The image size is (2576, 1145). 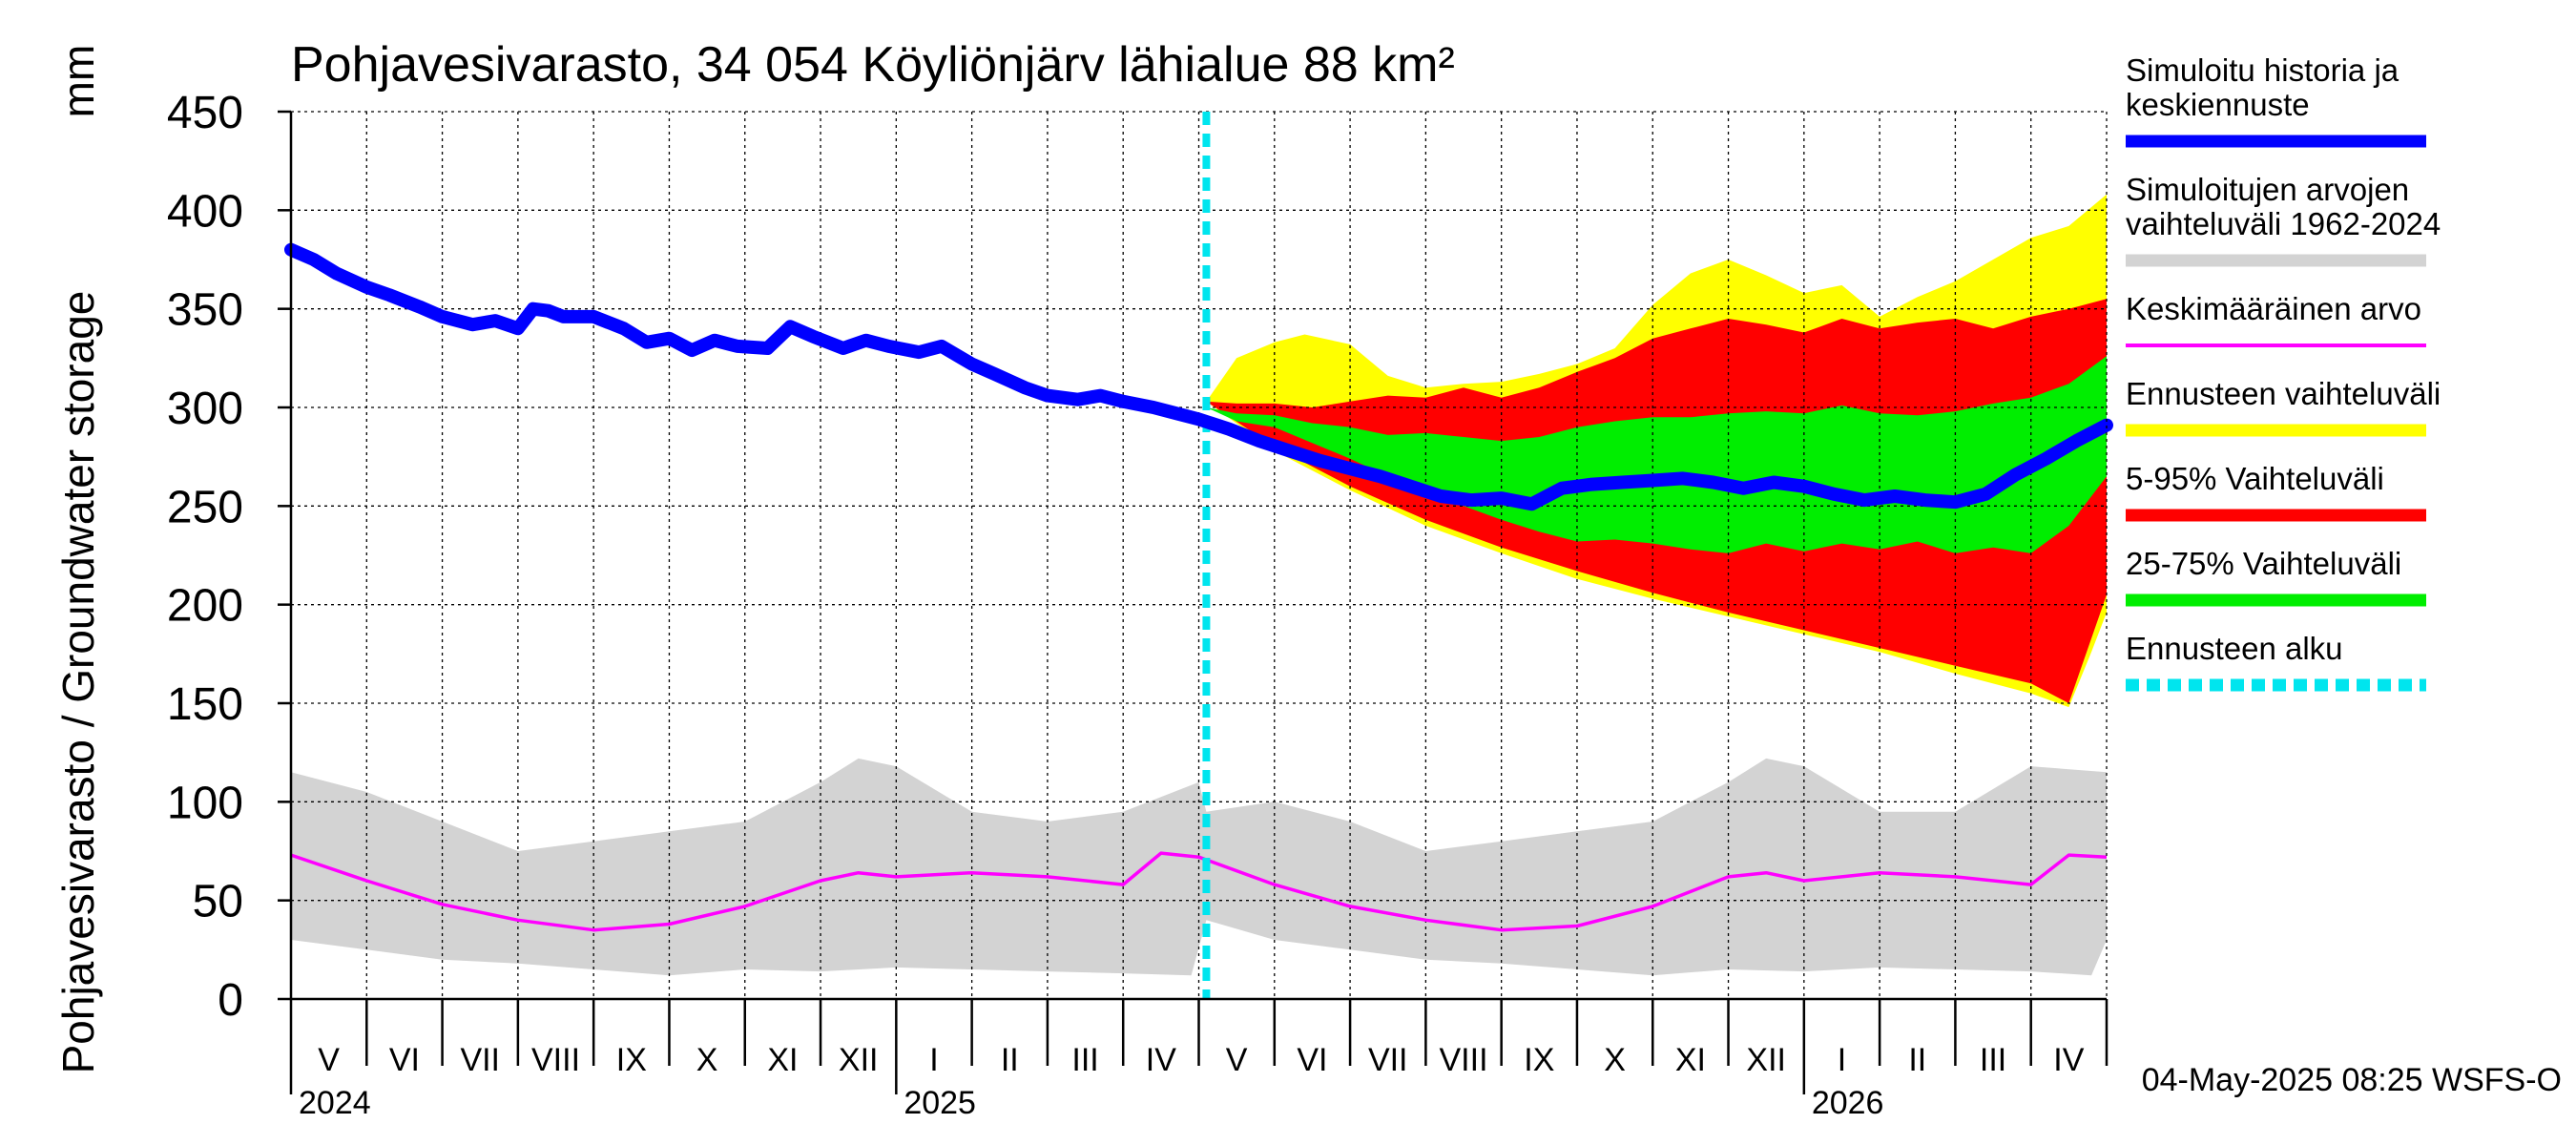 What do you see at coordinates (940, 1103) in the screenshot?
I see `year-label: 2025` at bounding box center [940, 1103].